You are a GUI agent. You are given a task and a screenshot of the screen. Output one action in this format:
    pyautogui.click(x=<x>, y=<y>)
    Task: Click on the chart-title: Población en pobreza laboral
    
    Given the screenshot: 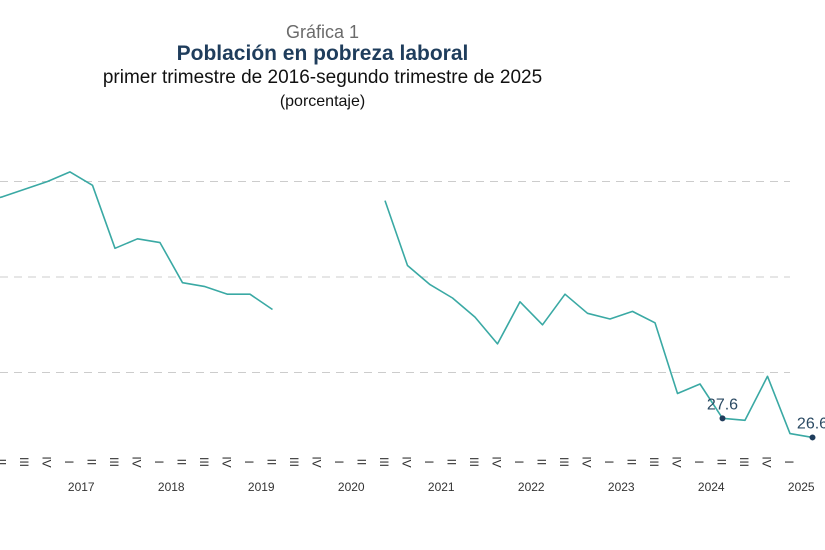 What is the action you would take?
    pyautogui.click(x=322, y=53)
    